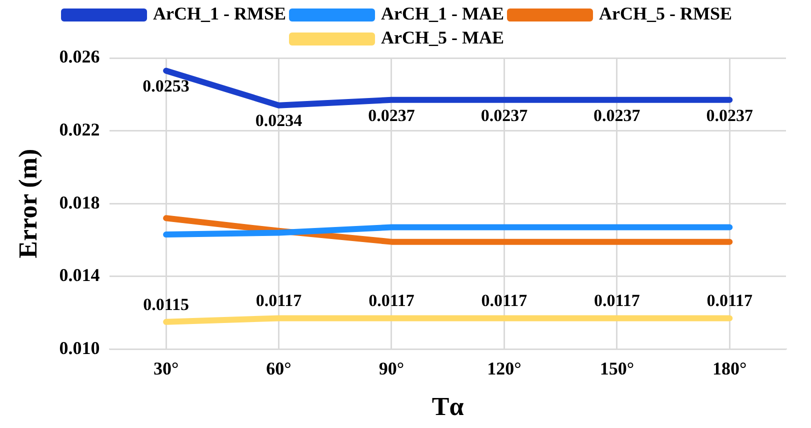 The image size is (811, 428). What do you see at coordinates (442, 38) in the screenshot?
I see `legend-label: ArCH_5 - MAE` at bounding box center [442, 38].